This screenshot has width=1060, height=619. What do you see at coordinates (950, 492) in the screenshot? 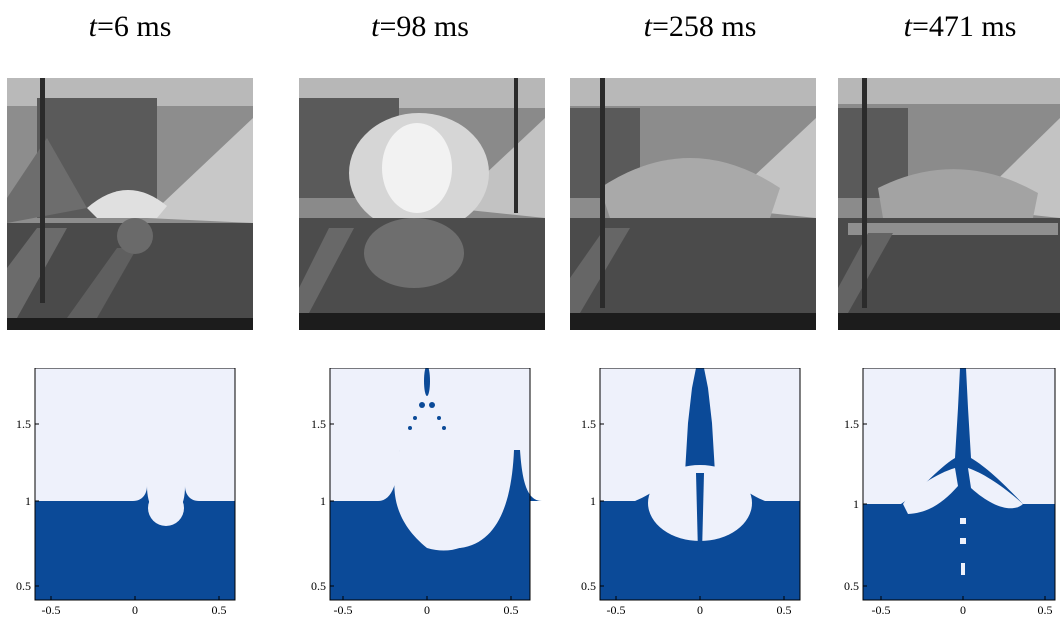
I see `simulation-panel-4: 1.5 1 0.5 -0.5 0 0.5` at bounding box center [950, 492].